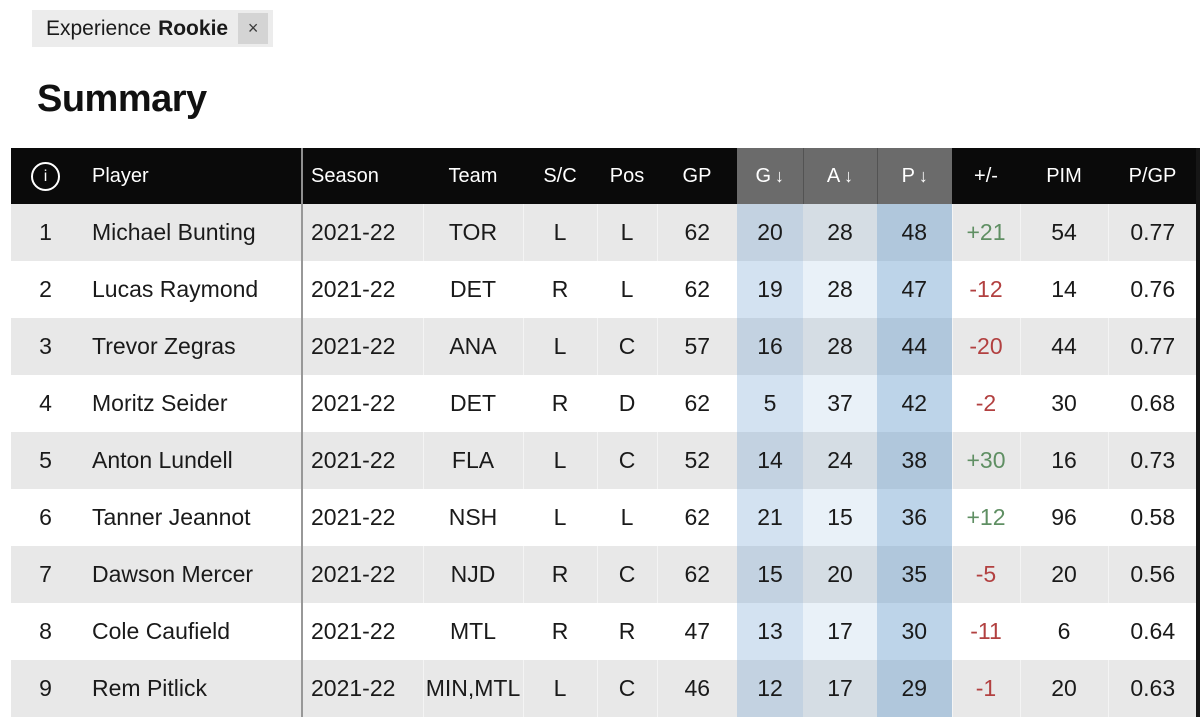  What do you see at coordinates (1063, 403) in the screenshot?
I see `pim-cell: 30` at bounding box center [1063, 403].